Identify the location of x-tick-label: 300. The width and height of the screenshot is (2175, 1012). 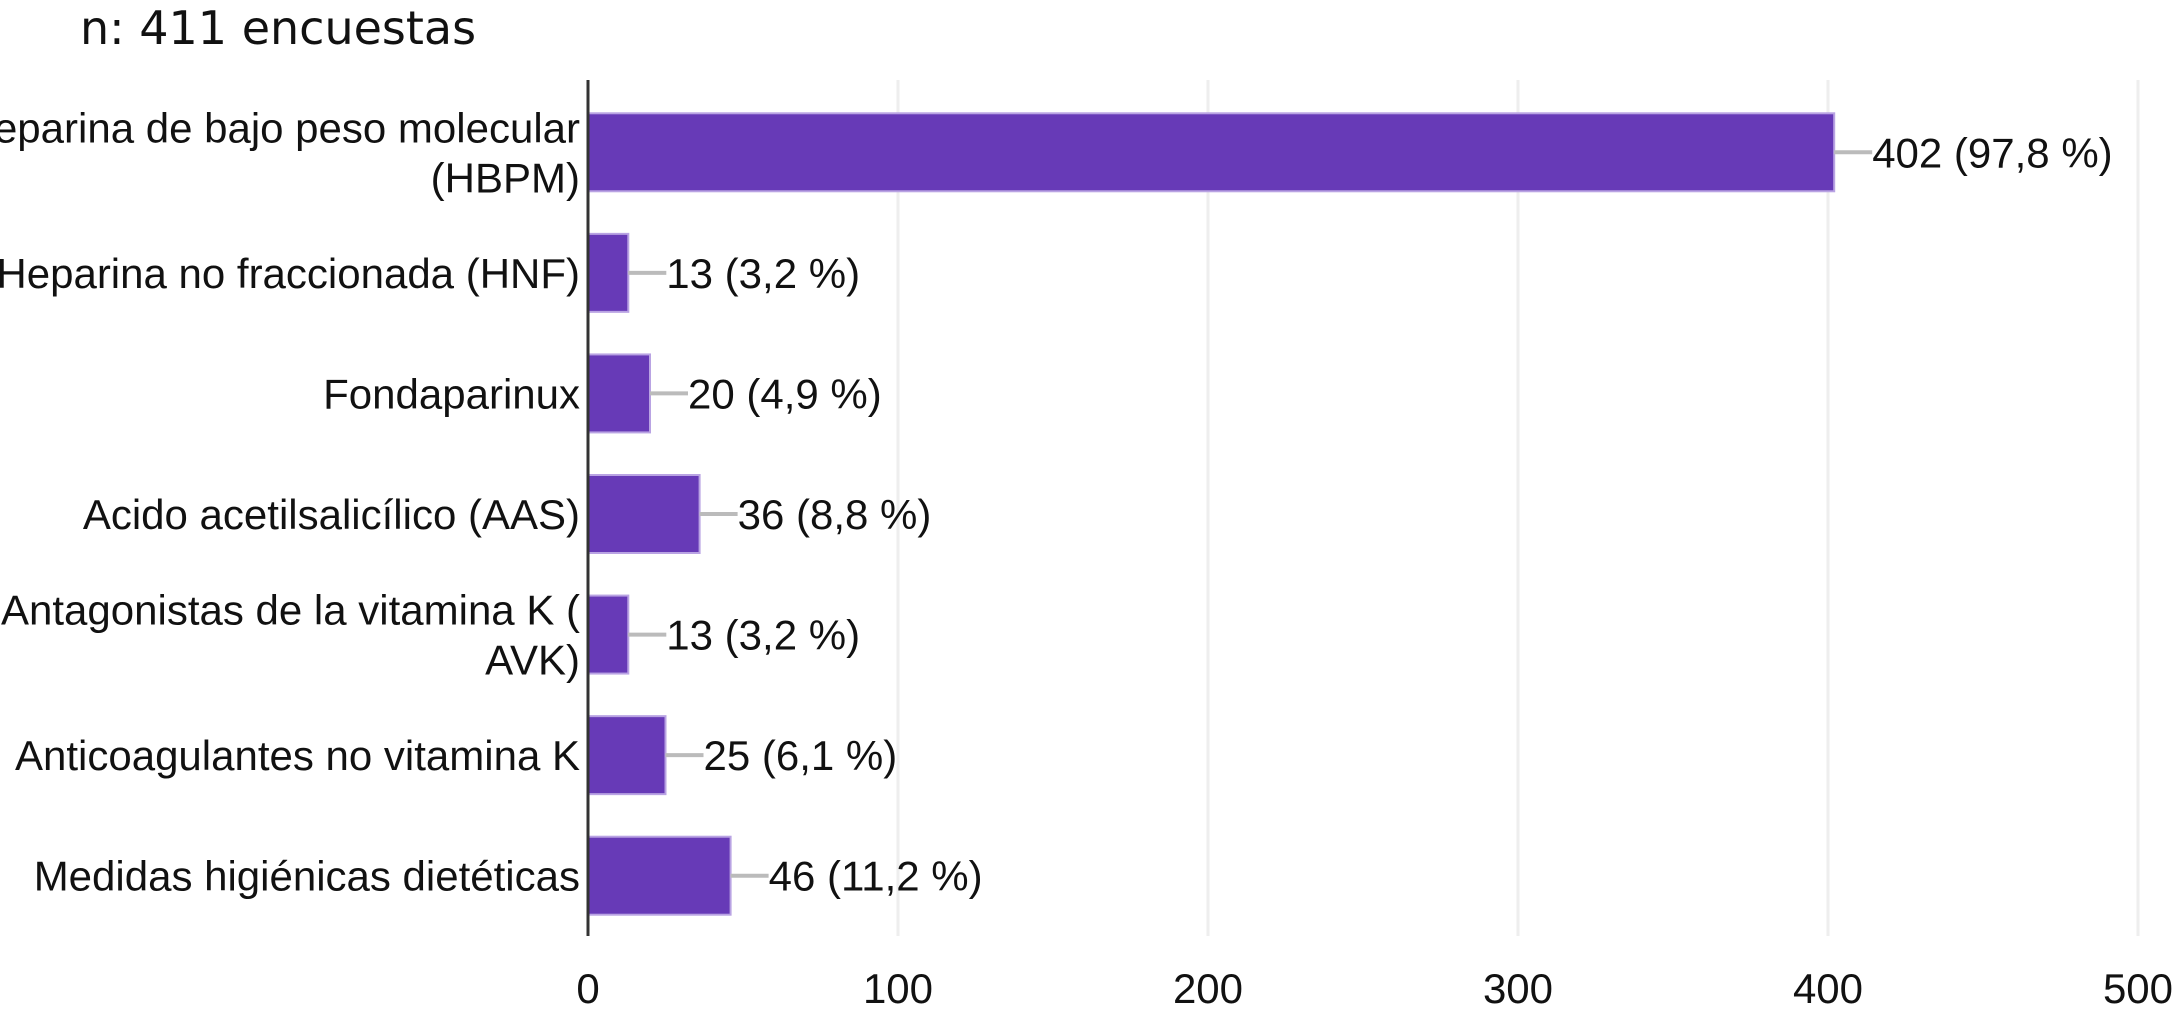
(1518, 988).